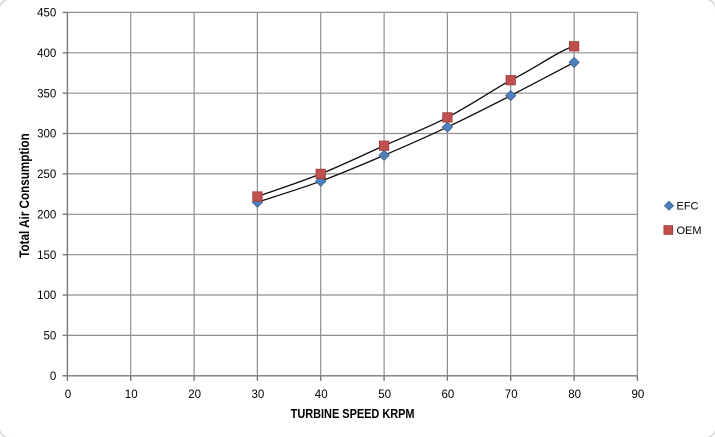  What do you see at coordinates (574, 395) in the screenshot?
I see `svg-text: 80` at bounding box center [574, 395].